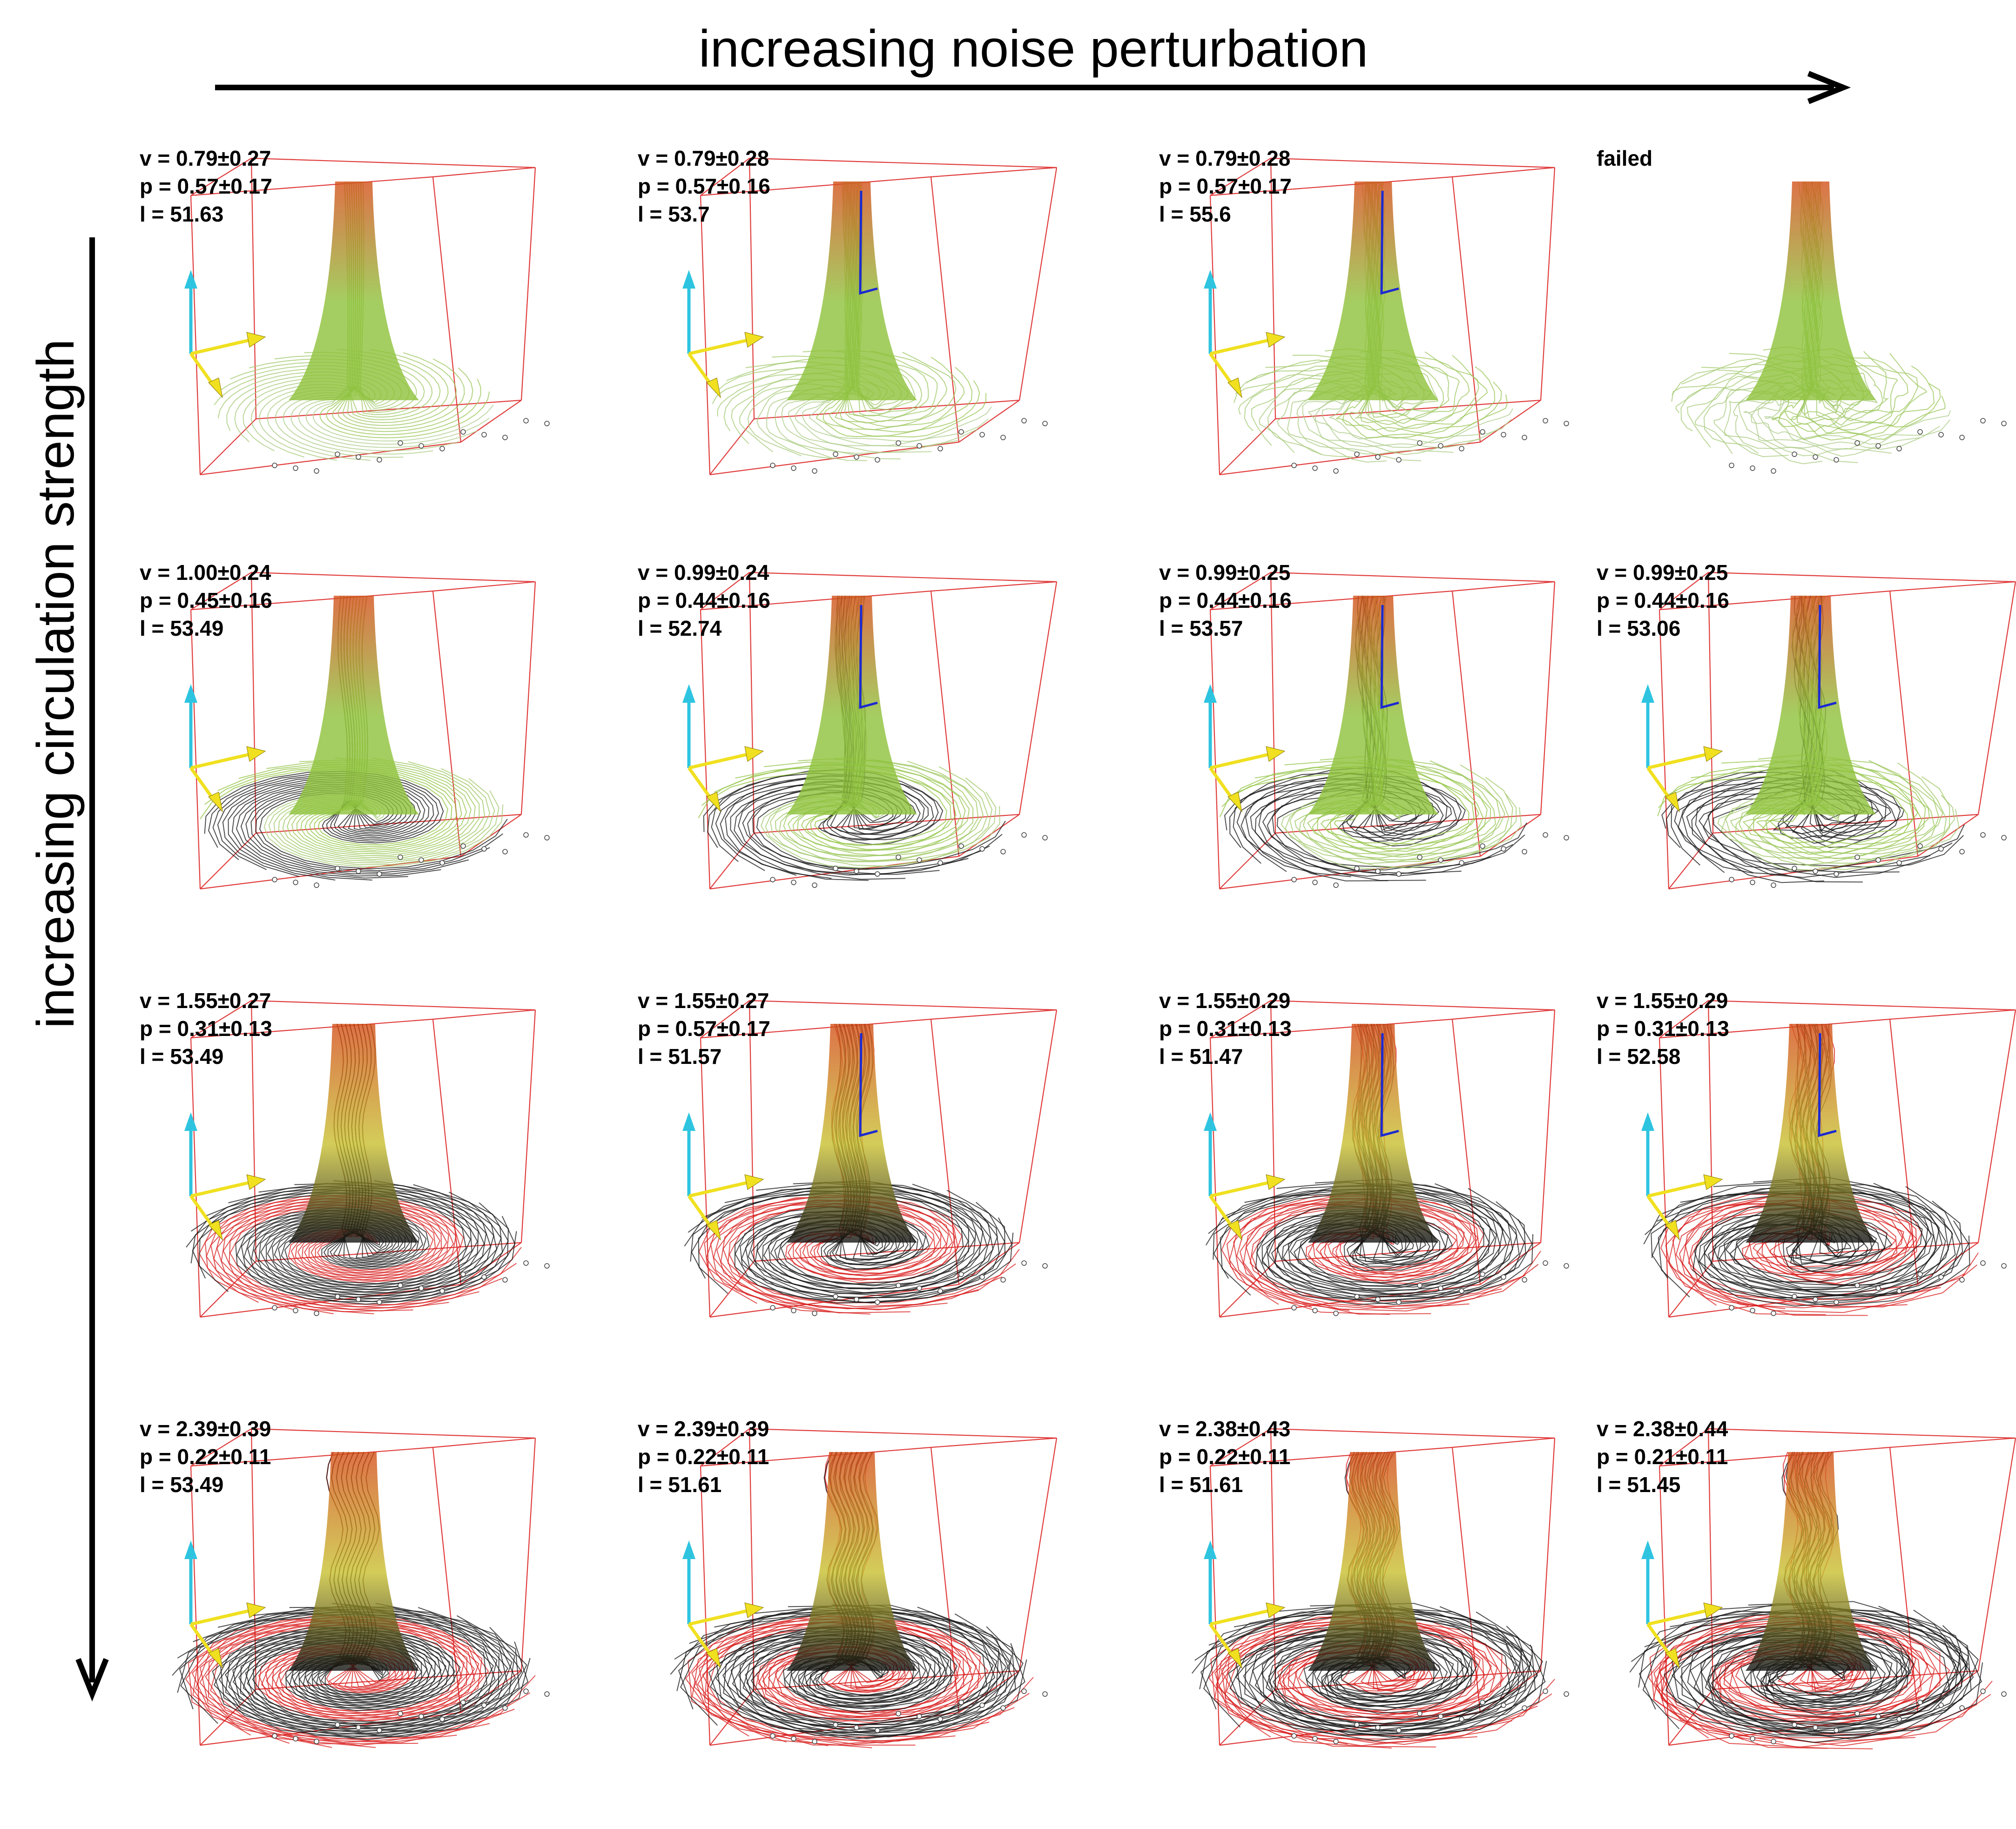 This screenshot has height=1829, width=2016. What do you see at coordinates (92, 969) in the screenshot?
I see `circulation-arrow` at bounding box center [92, 969].